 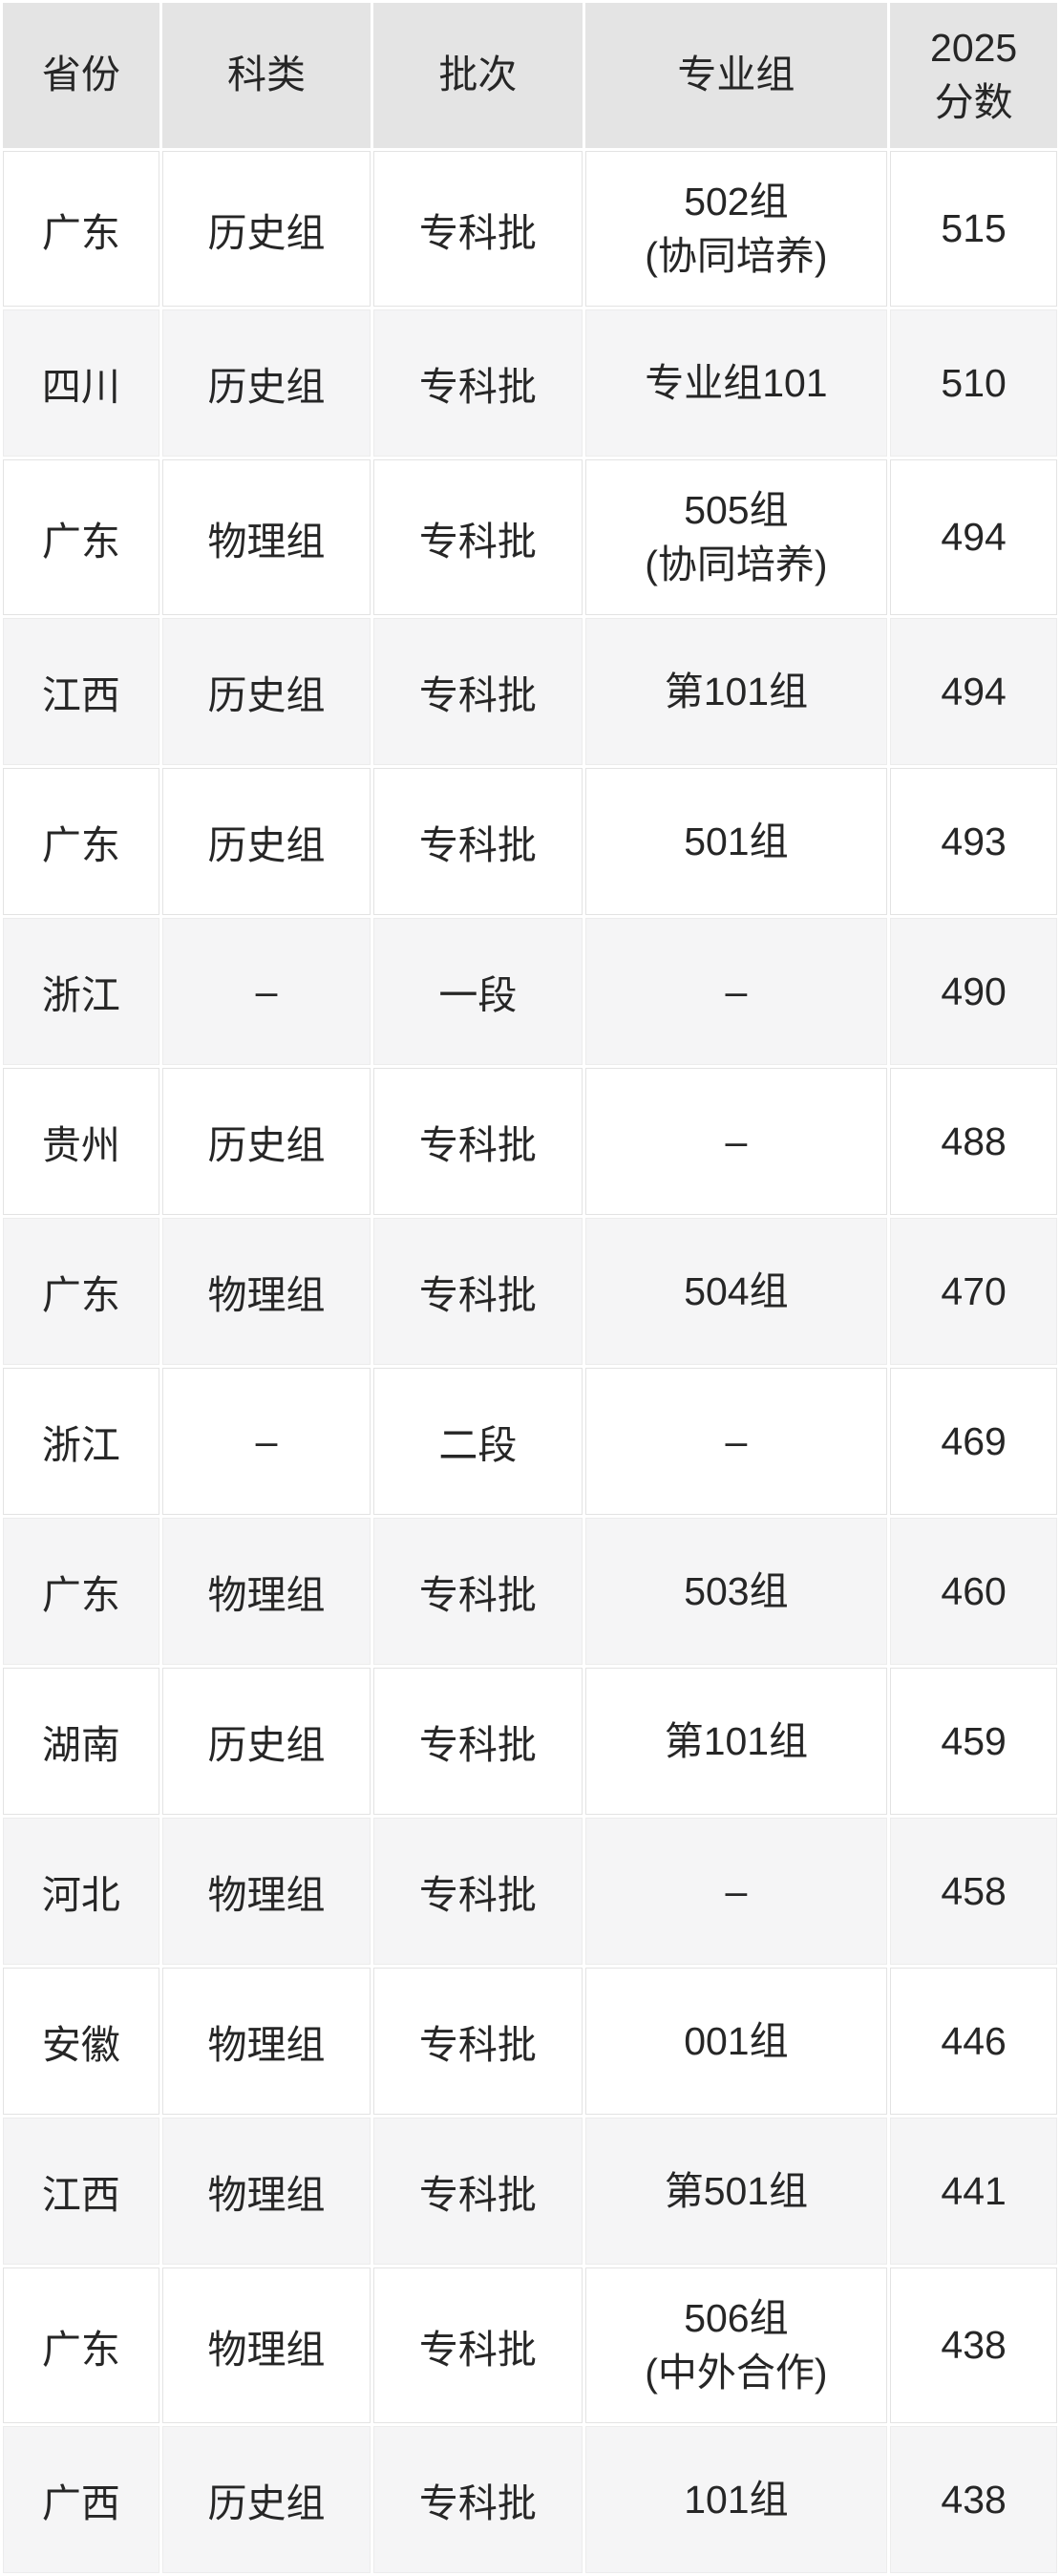 I want to click on header-score-year: 2025, so click(x=974, y=47).